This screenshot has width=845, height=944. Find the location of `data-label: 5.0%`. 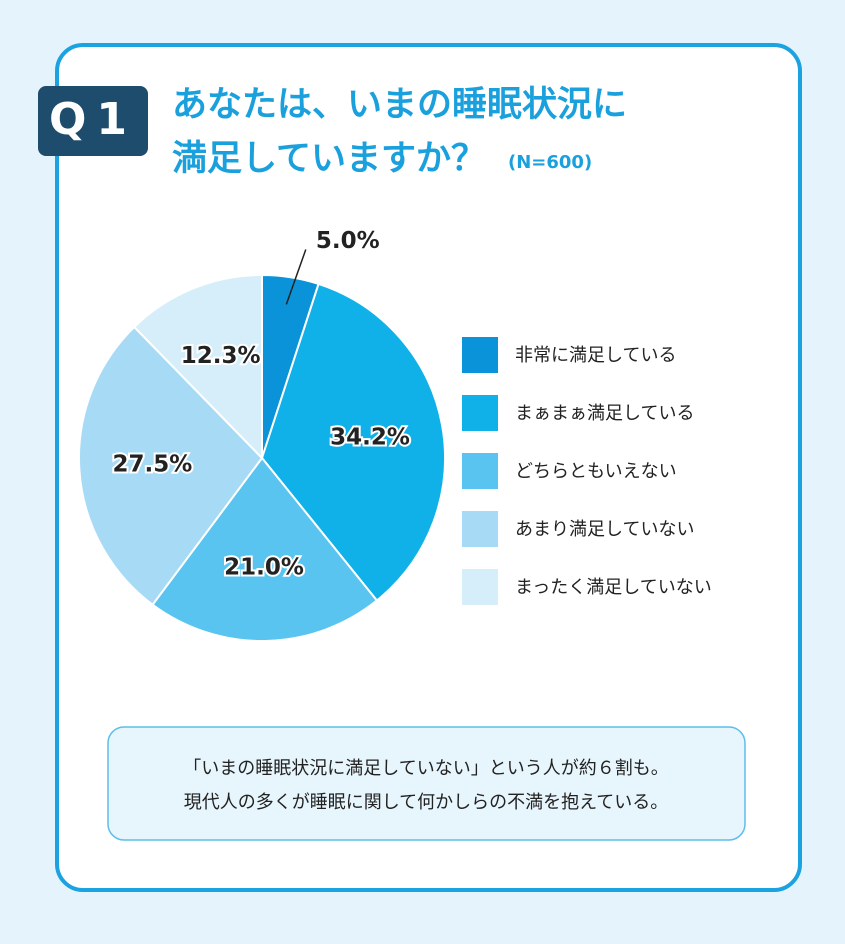

data-label: 5.0% is located at coordinates (348, 241).